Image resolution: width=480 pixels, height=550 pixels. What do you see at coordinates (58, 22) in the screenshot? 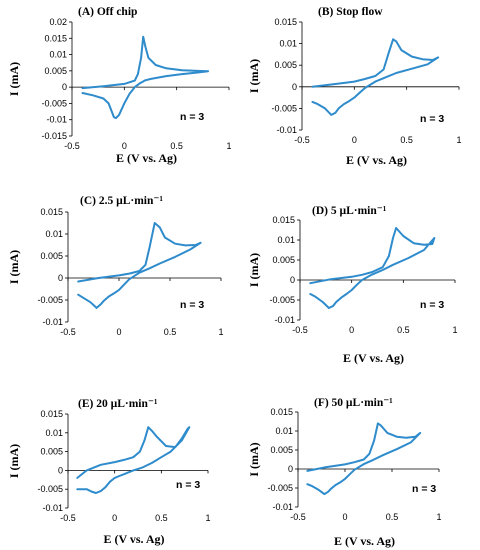
I see `y-tick-label: 0.02` at bounding box center [58, 22].